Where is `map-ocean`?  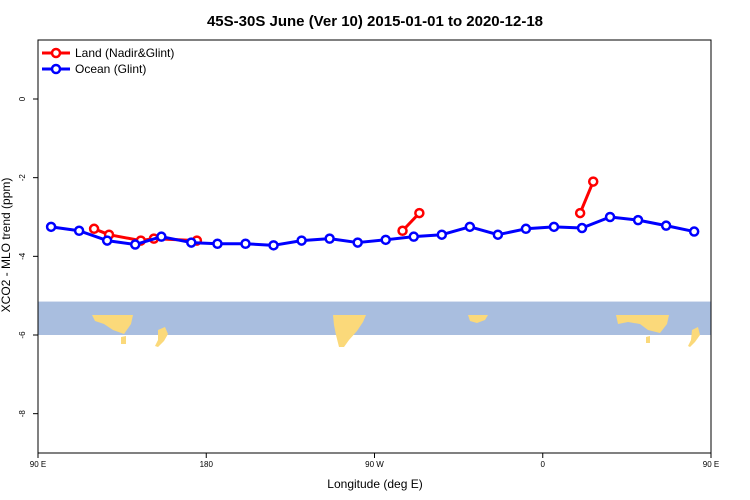 map-ocean is located at coordinates (374, 318).